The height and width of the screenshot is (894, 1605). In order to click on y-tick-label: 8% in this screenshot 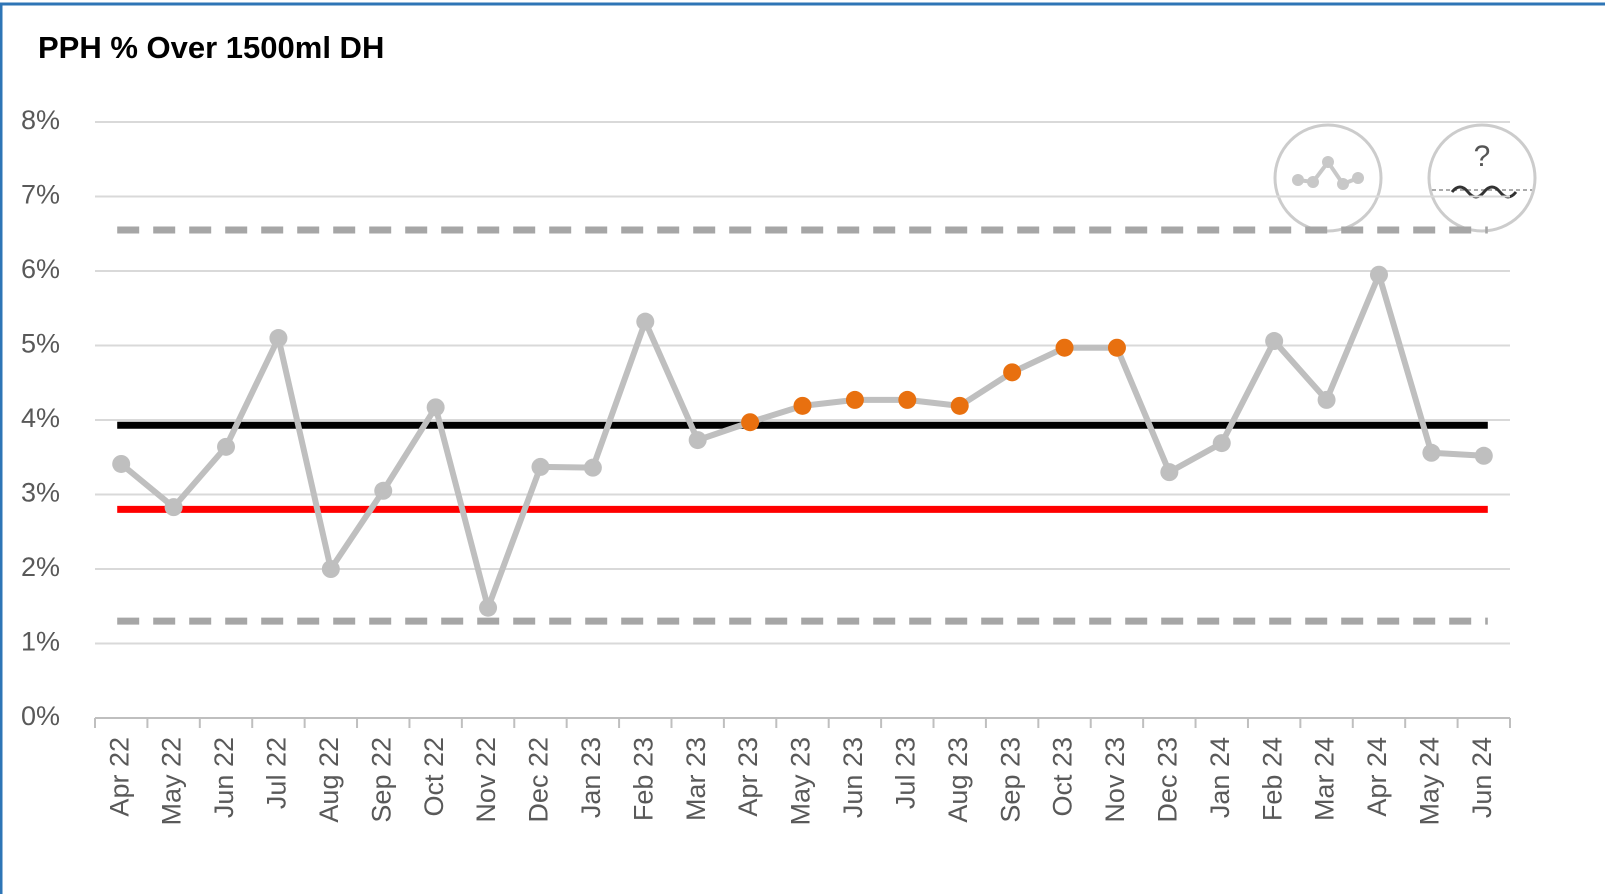, I will do `click(40, 120)`.